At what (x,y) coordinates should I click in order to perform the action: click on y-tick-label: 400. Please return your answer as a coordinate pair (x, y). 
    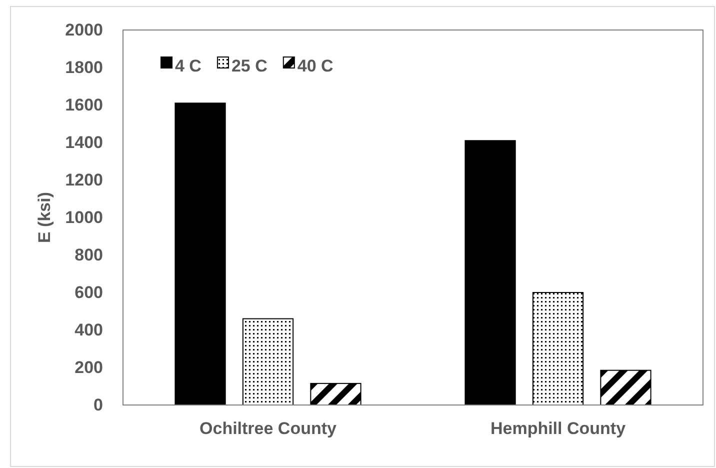
    Looking at the image, I should click on (88, 330).